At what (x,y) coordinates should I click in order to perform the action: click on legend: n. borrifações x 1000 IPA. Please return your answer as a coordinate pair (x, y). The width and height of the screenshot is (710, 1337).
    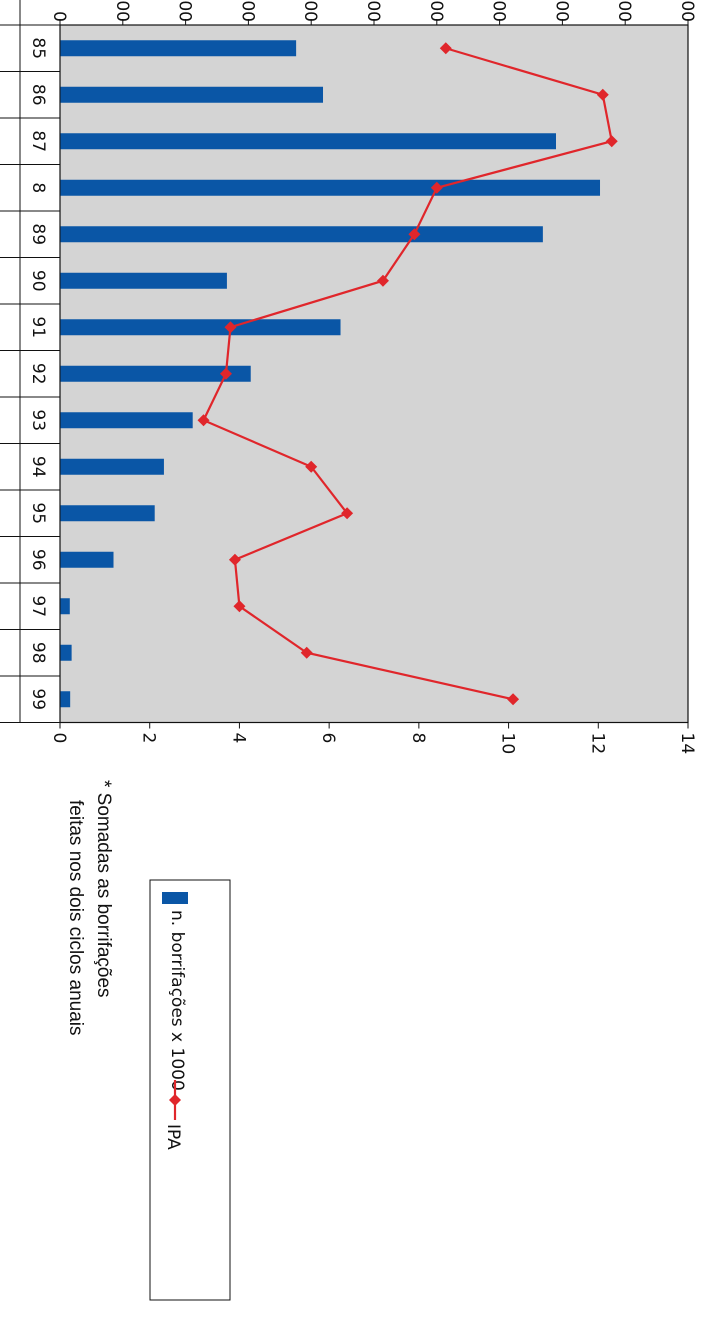
    Looking at the image, I should click on (190, 1090).